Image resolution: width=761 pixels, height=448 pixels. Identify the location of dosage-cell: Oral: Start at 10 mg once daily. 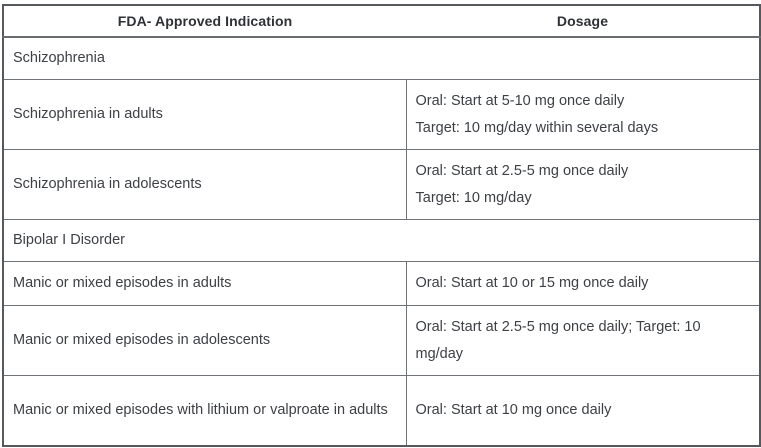
(583, 411).